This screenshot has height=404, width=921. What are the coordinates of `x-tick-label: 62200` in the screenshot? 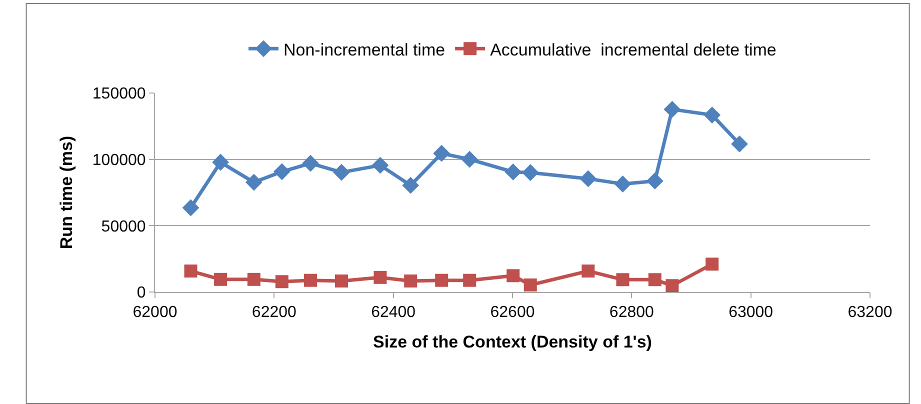 It's located at (274, 313).